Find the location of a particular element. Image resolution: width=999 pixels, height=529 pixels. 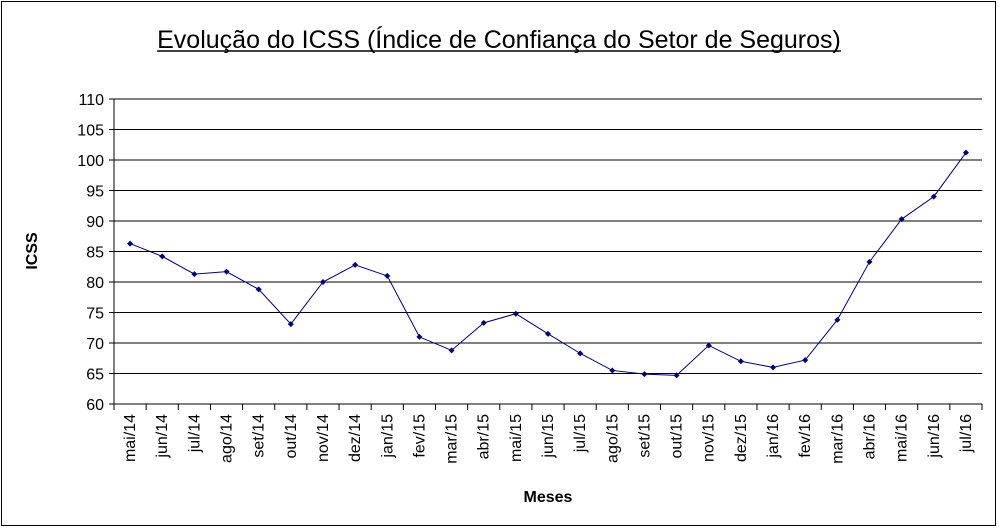

y-tick-labels: 60 65 70 75 80 85 90 95 100 105 110 is located at coordinates (90, 253).